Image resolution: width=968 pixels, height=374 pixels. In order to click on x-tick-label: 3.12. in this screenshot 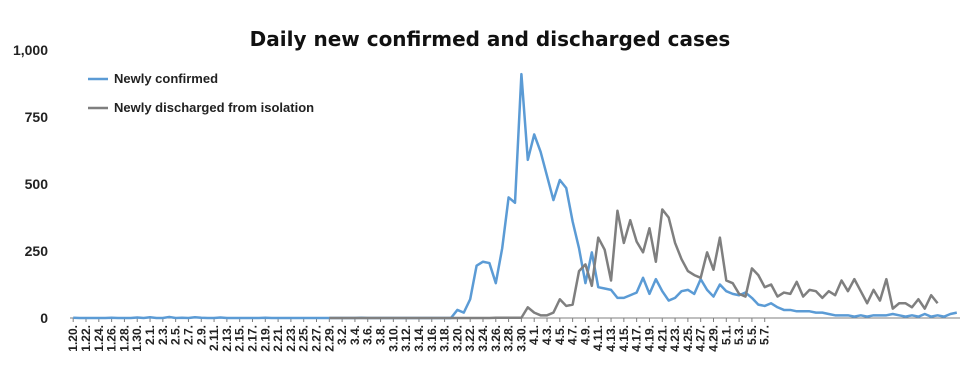, I will do `click(406, 338)`.